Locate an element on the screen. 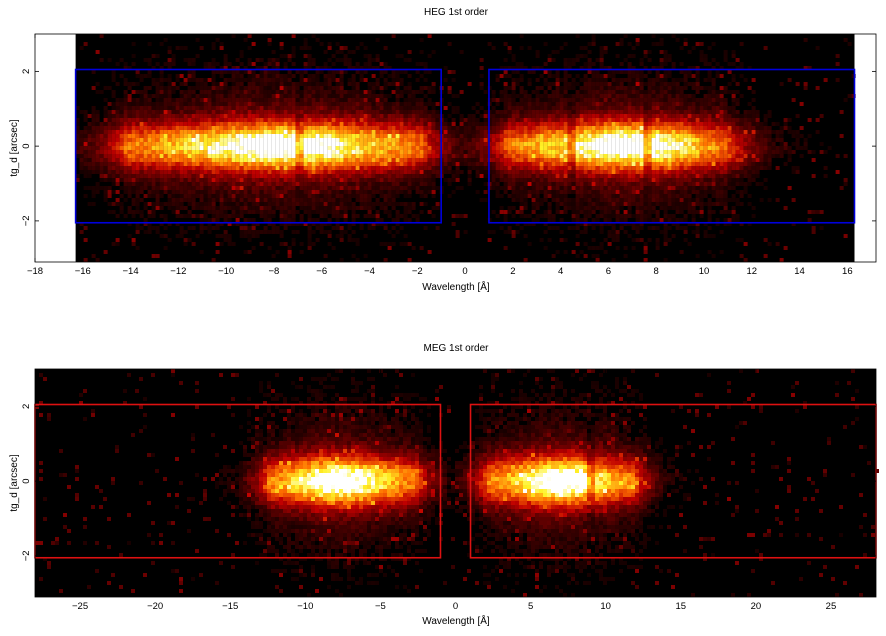 The height and width of the screenshot is (636, 886). heg-x-tick-label: −16 is located at coordinates (83, 271).